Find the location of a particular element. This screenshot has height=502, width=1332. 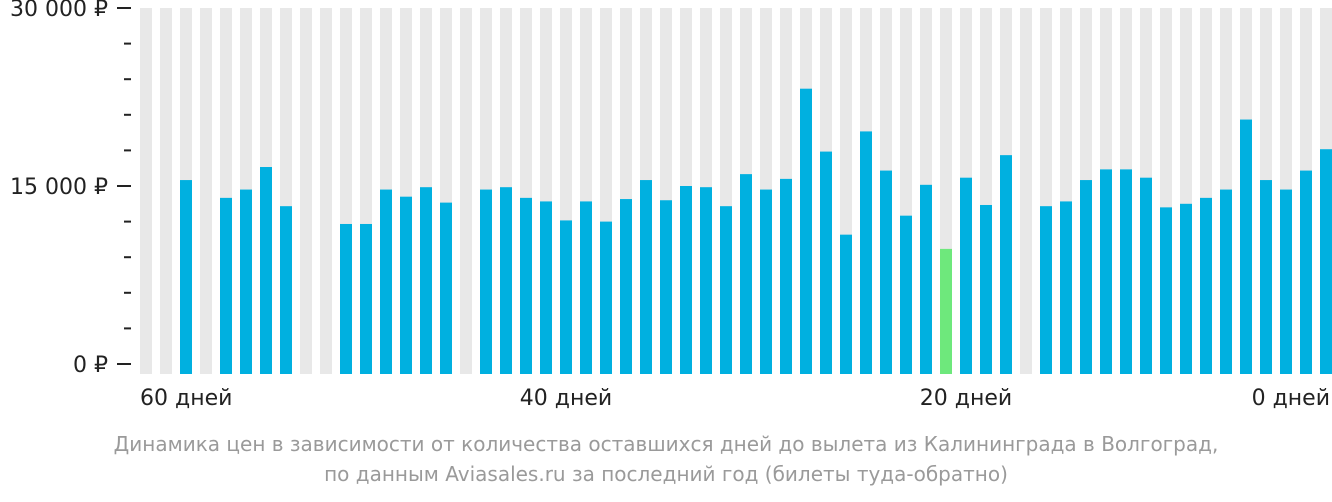

y-axis: 0 ₽ 15 000 ₽ 30 000 ₽ is located at coordinates (70, 189).